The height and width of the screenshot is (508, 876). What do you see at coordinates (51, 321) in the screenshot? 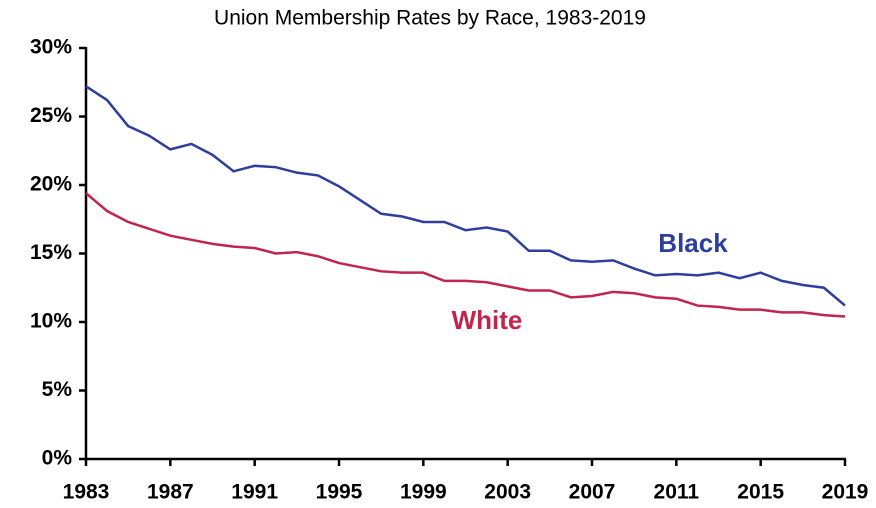
I see `y-tick-label: 10%` at bounding box center [51, 321].